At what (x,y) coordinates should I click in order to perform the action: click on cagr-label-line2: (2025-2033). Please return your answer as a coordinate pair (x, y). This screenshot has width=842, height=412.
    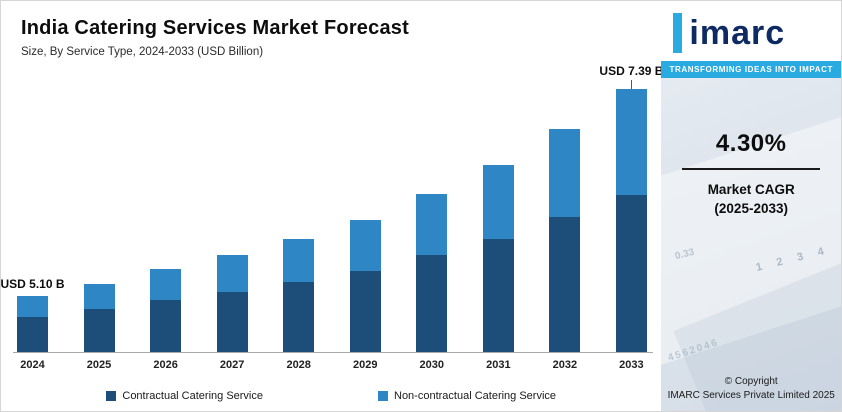
    Looking at the image, I should click on (751, 208).